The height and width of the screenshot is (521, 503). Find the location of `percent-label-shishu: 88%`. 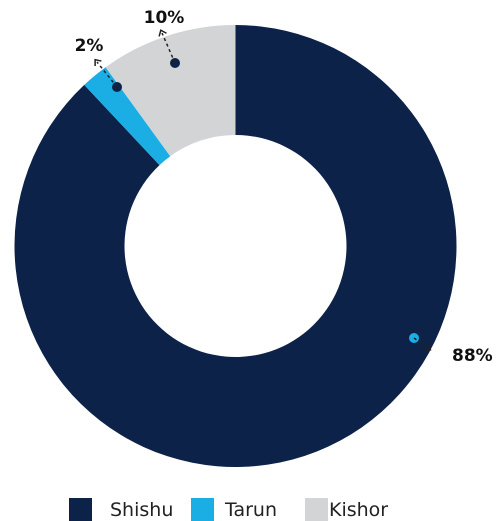

percent-label-shishu: 88% is located at coordinates (472, 356).